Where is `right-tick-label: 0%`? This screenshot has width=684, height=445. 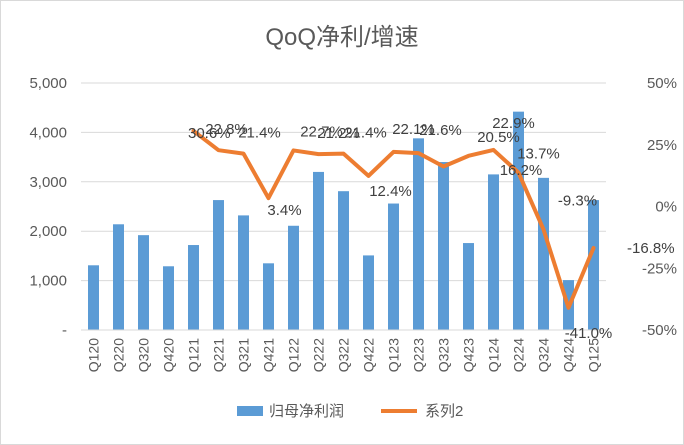
right-tick-label: 0% is located at coordinates (666, 207).